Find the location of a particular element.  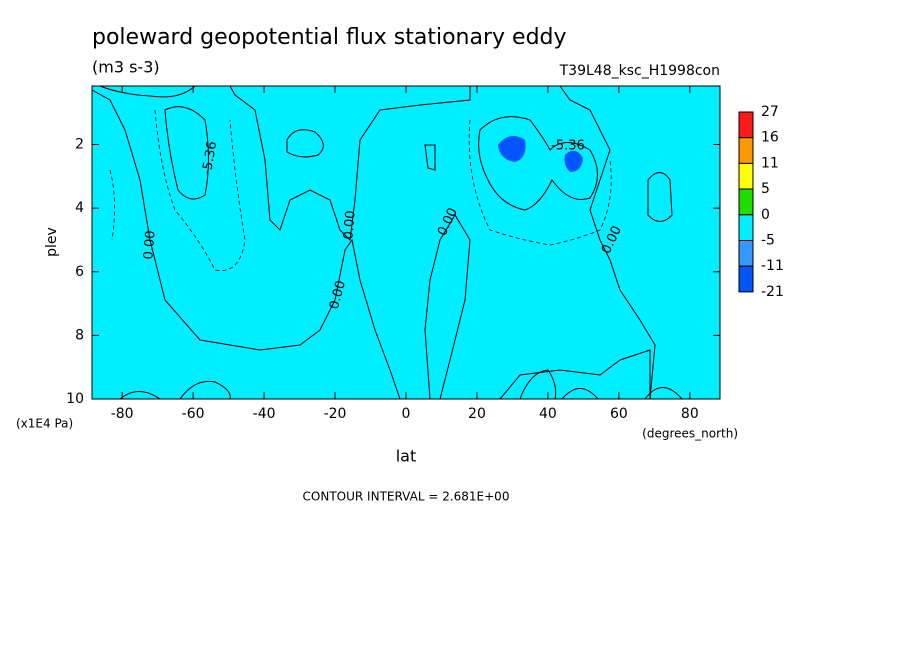

x-tick-label: -80 is located at coordinates (122, 414).